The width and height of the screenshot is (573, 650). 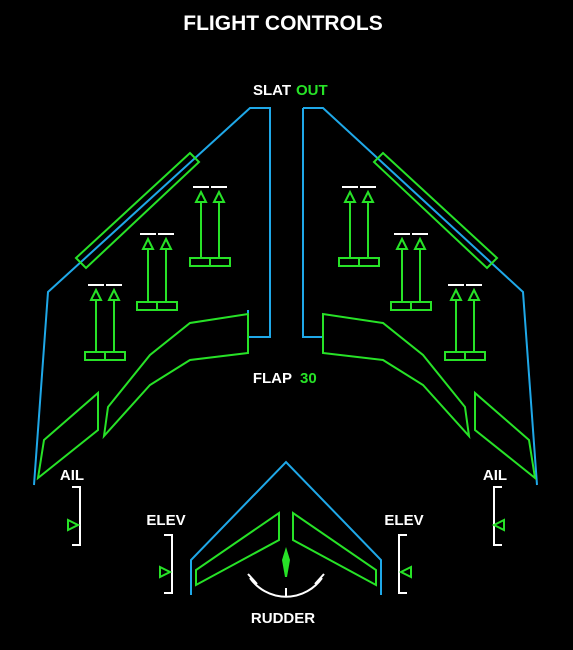 I want to click on right-slat, so click(x=435, y=210).